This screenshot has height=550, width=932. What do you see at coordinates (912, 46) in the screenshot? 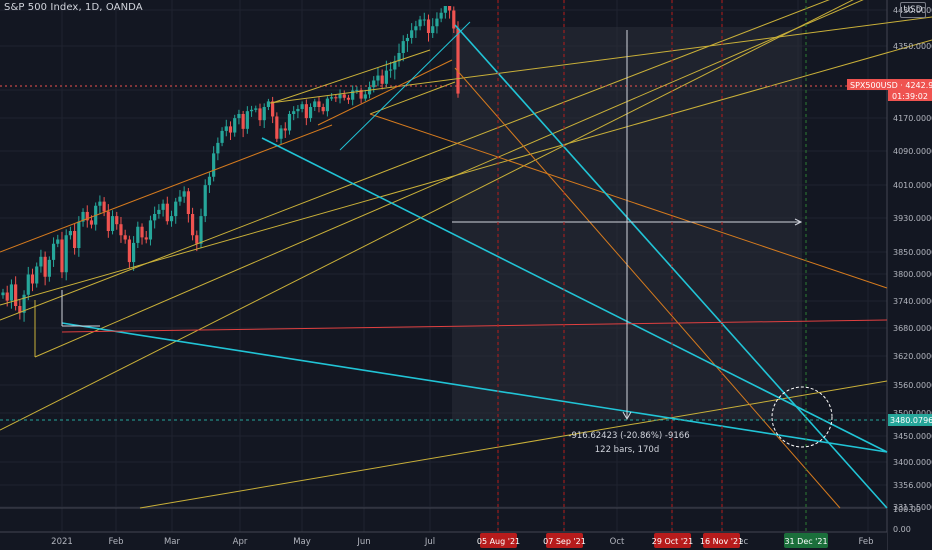
I see `price-tick-label: 4350.00000` at bounding box center [912, 46].